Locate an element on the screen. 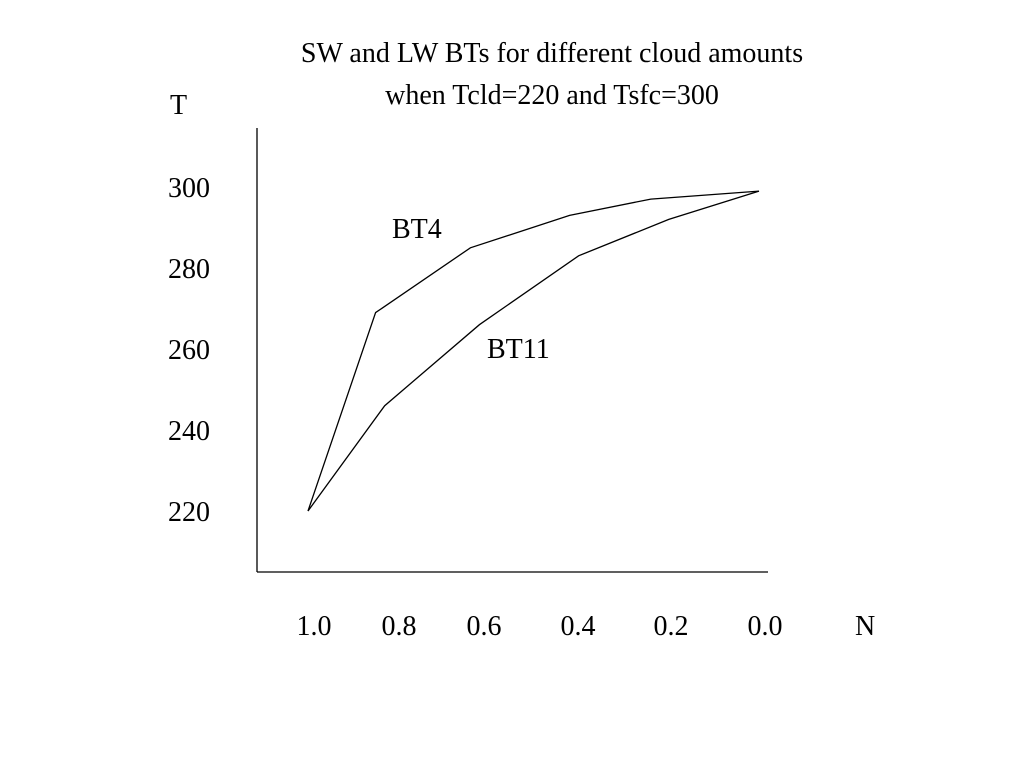 The width and height of the screenshot is (1024, 768). y-tick-label: 240 is located at coordinates (189, 431).